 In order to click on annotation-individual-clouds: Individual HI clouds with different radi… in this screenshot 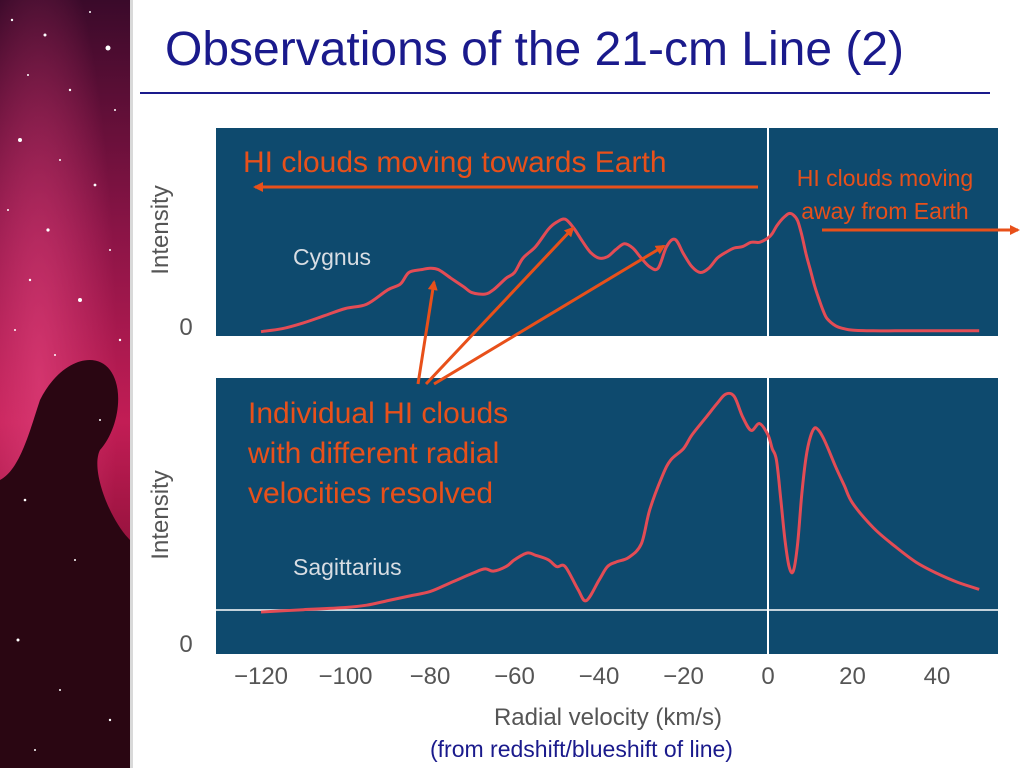, I will do `click(378, 454)`.